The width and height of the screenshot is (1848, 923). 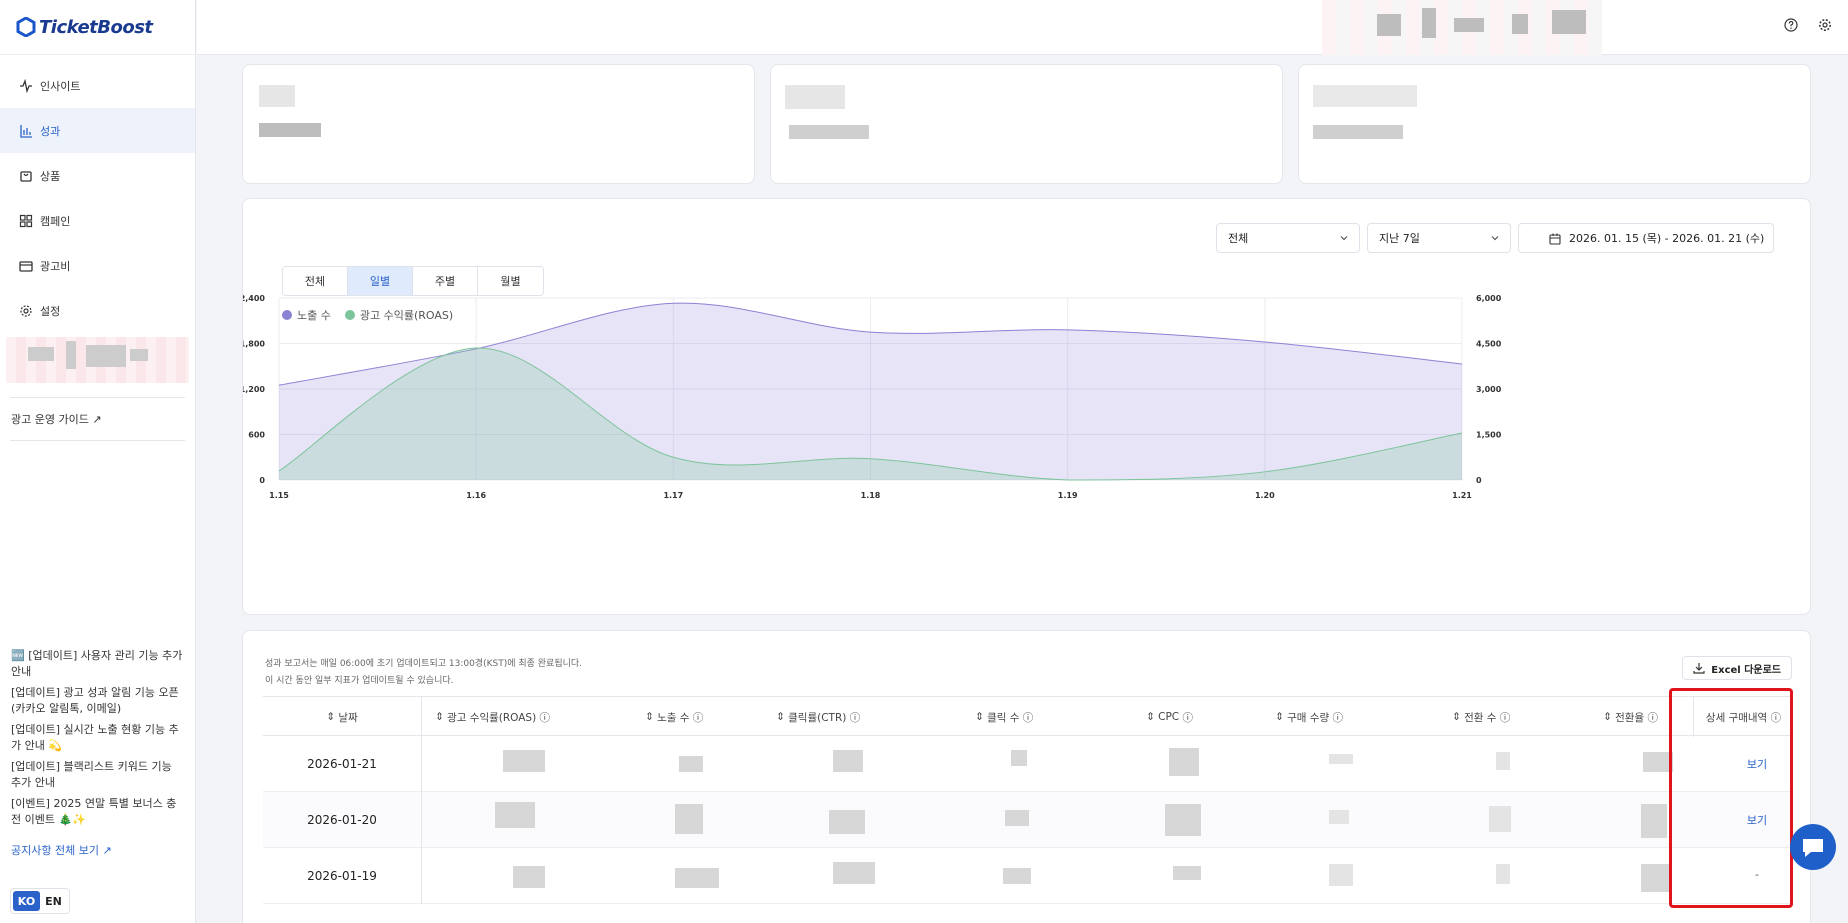 I want to click on scope-select: 전체, so click(x=1288, y=238).